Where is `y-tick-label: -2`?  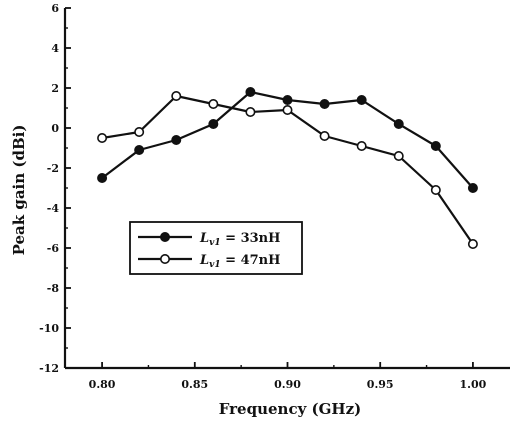
y-tick-label: -2 is located at coordinates (53, 168).